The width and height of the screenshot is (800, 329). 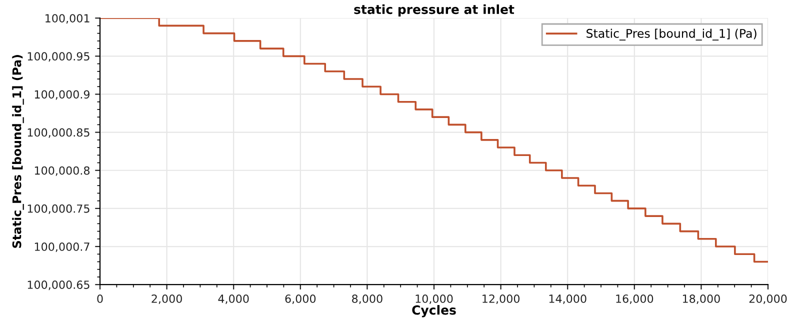 What do you see at coordinates (367, 299) in the screenshot?
I see `x-tick-label: 8,000` at bounding box center [367, 299].